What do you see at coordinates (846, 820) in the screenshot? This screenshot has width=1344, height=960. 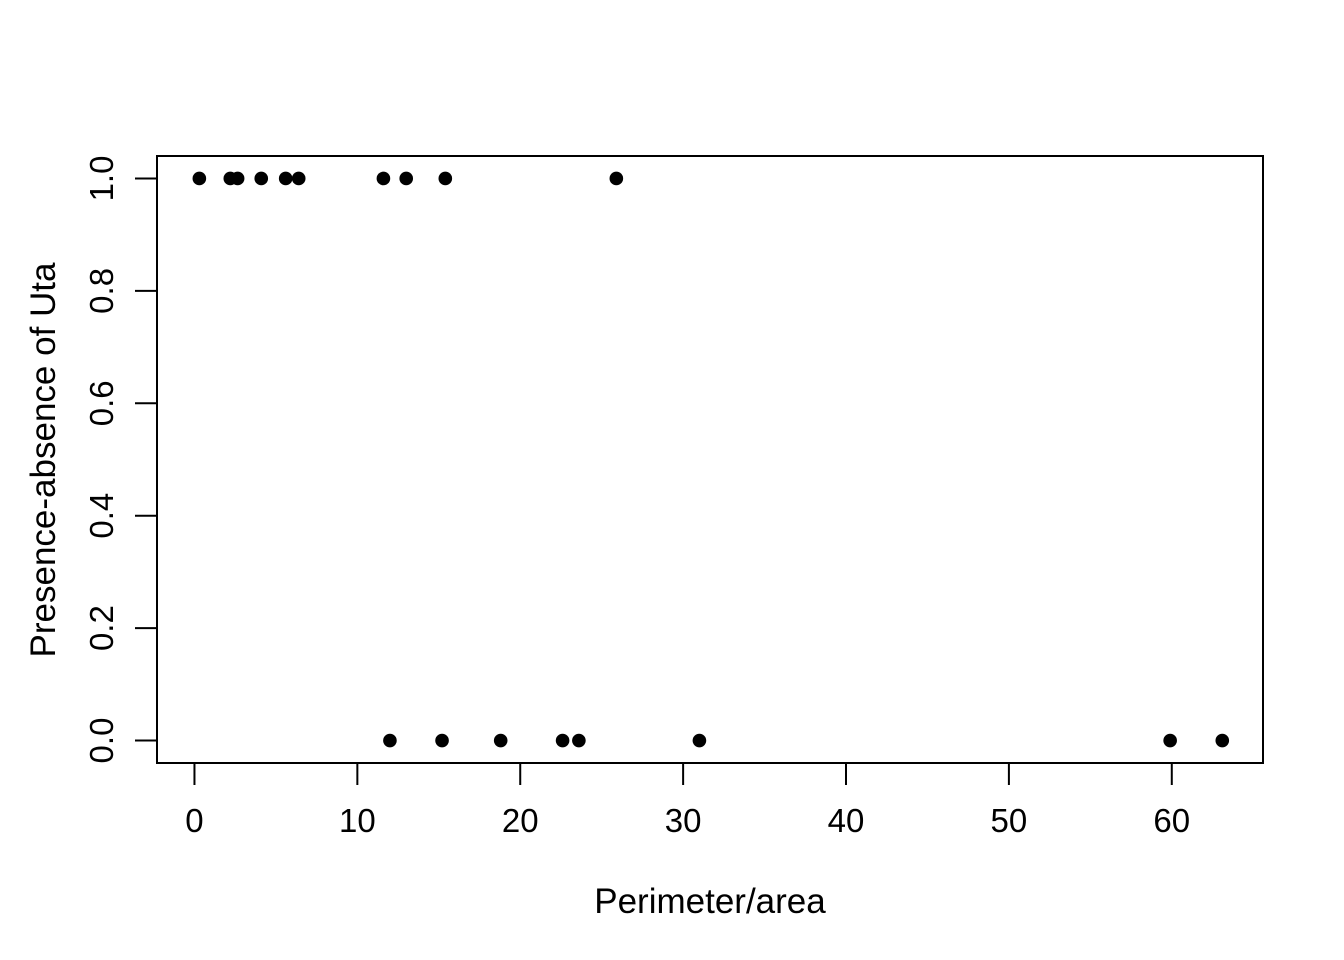 I see `x-tick-label: 40` at bounding box center [846, 820].